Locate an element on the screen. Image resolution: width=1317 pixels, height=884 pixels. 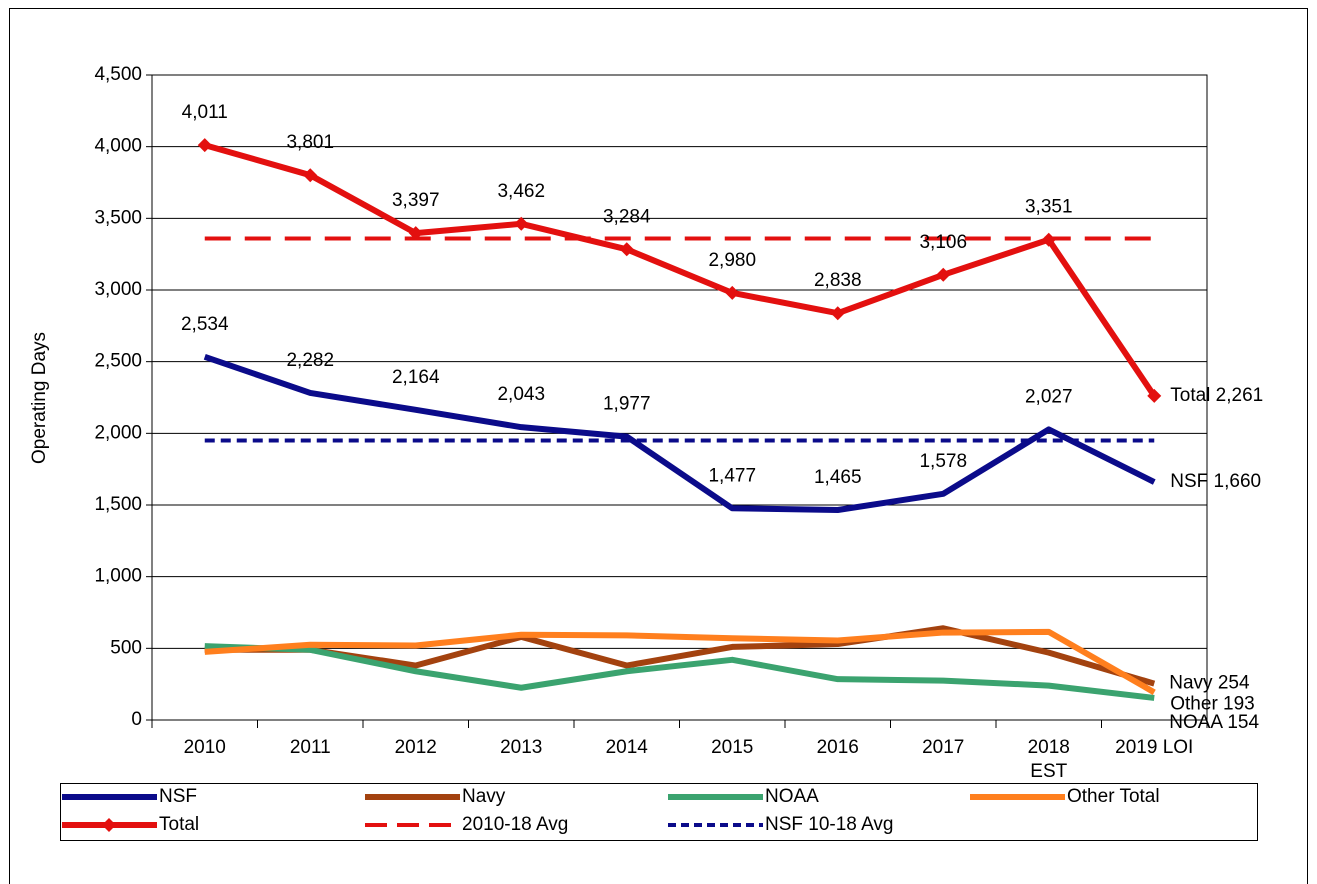
y-tick-label: 1,500 is located at coordinates (118, 504).